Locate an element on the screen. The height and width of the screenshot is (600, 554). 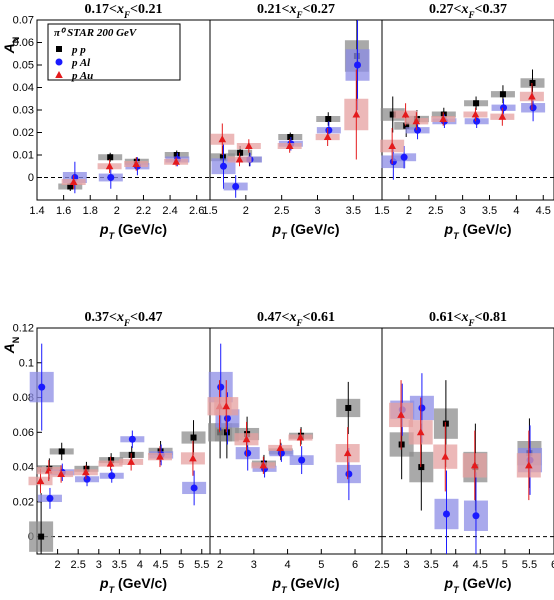
y-tick-label: 0.02 is located at coordinates (23, 502).